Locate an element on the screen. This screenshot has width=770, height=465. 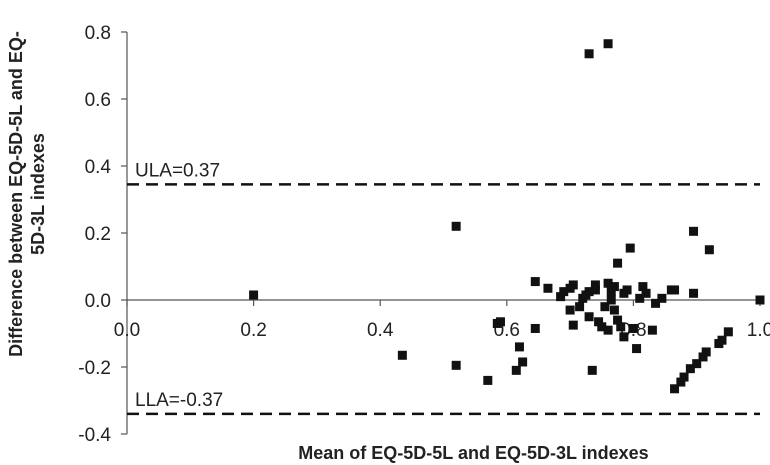
y-tick-label: 0.6 is located at coordinates (98, 100).